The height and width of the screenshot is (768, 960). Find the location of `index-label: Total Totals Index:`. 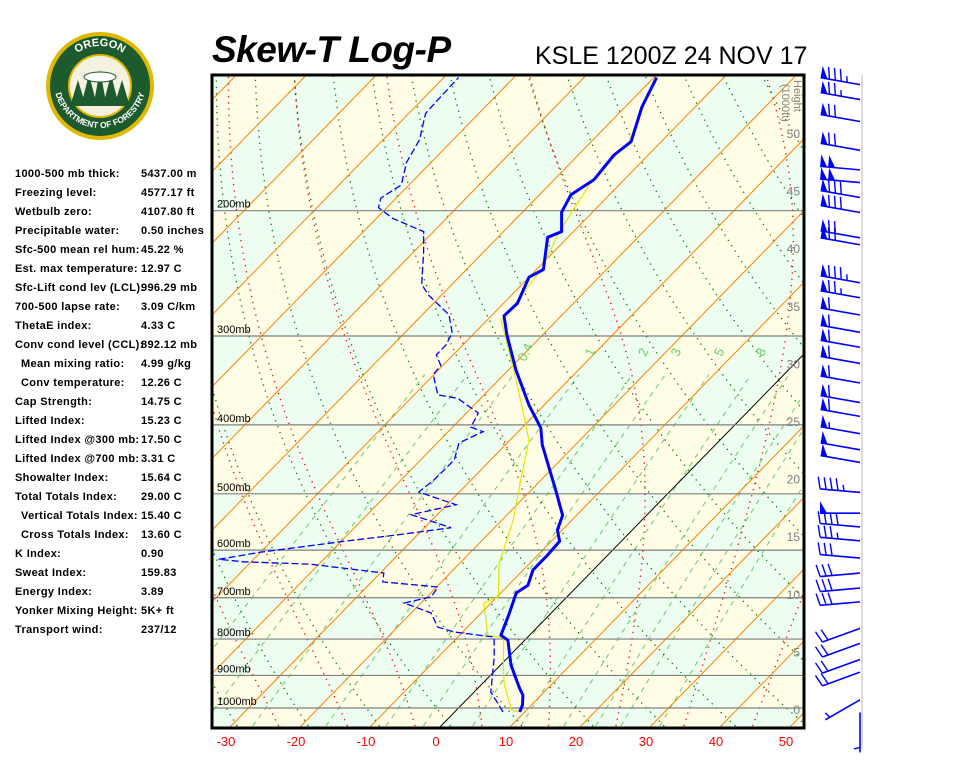

index-label: Total Totals Index: is located at coordinates (66, 497).